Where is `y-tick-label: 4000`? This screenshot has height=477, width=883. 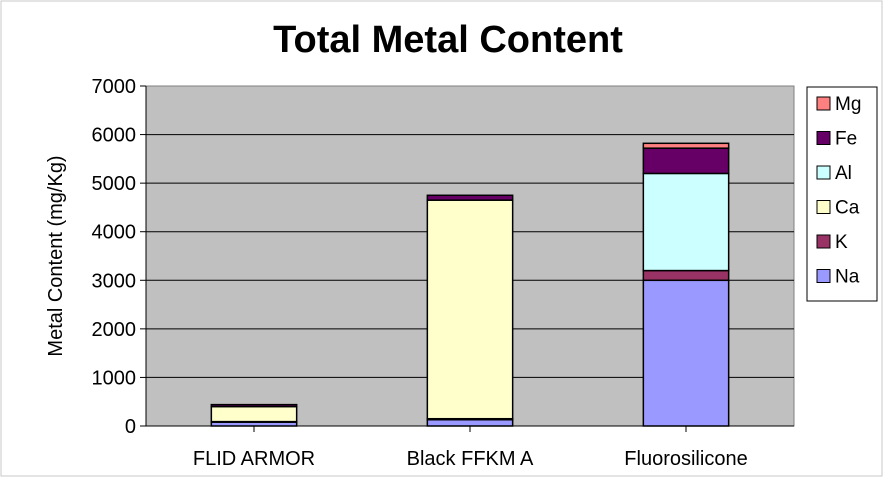 y-tick-label: 4000 is located at coordinates (114, 233).